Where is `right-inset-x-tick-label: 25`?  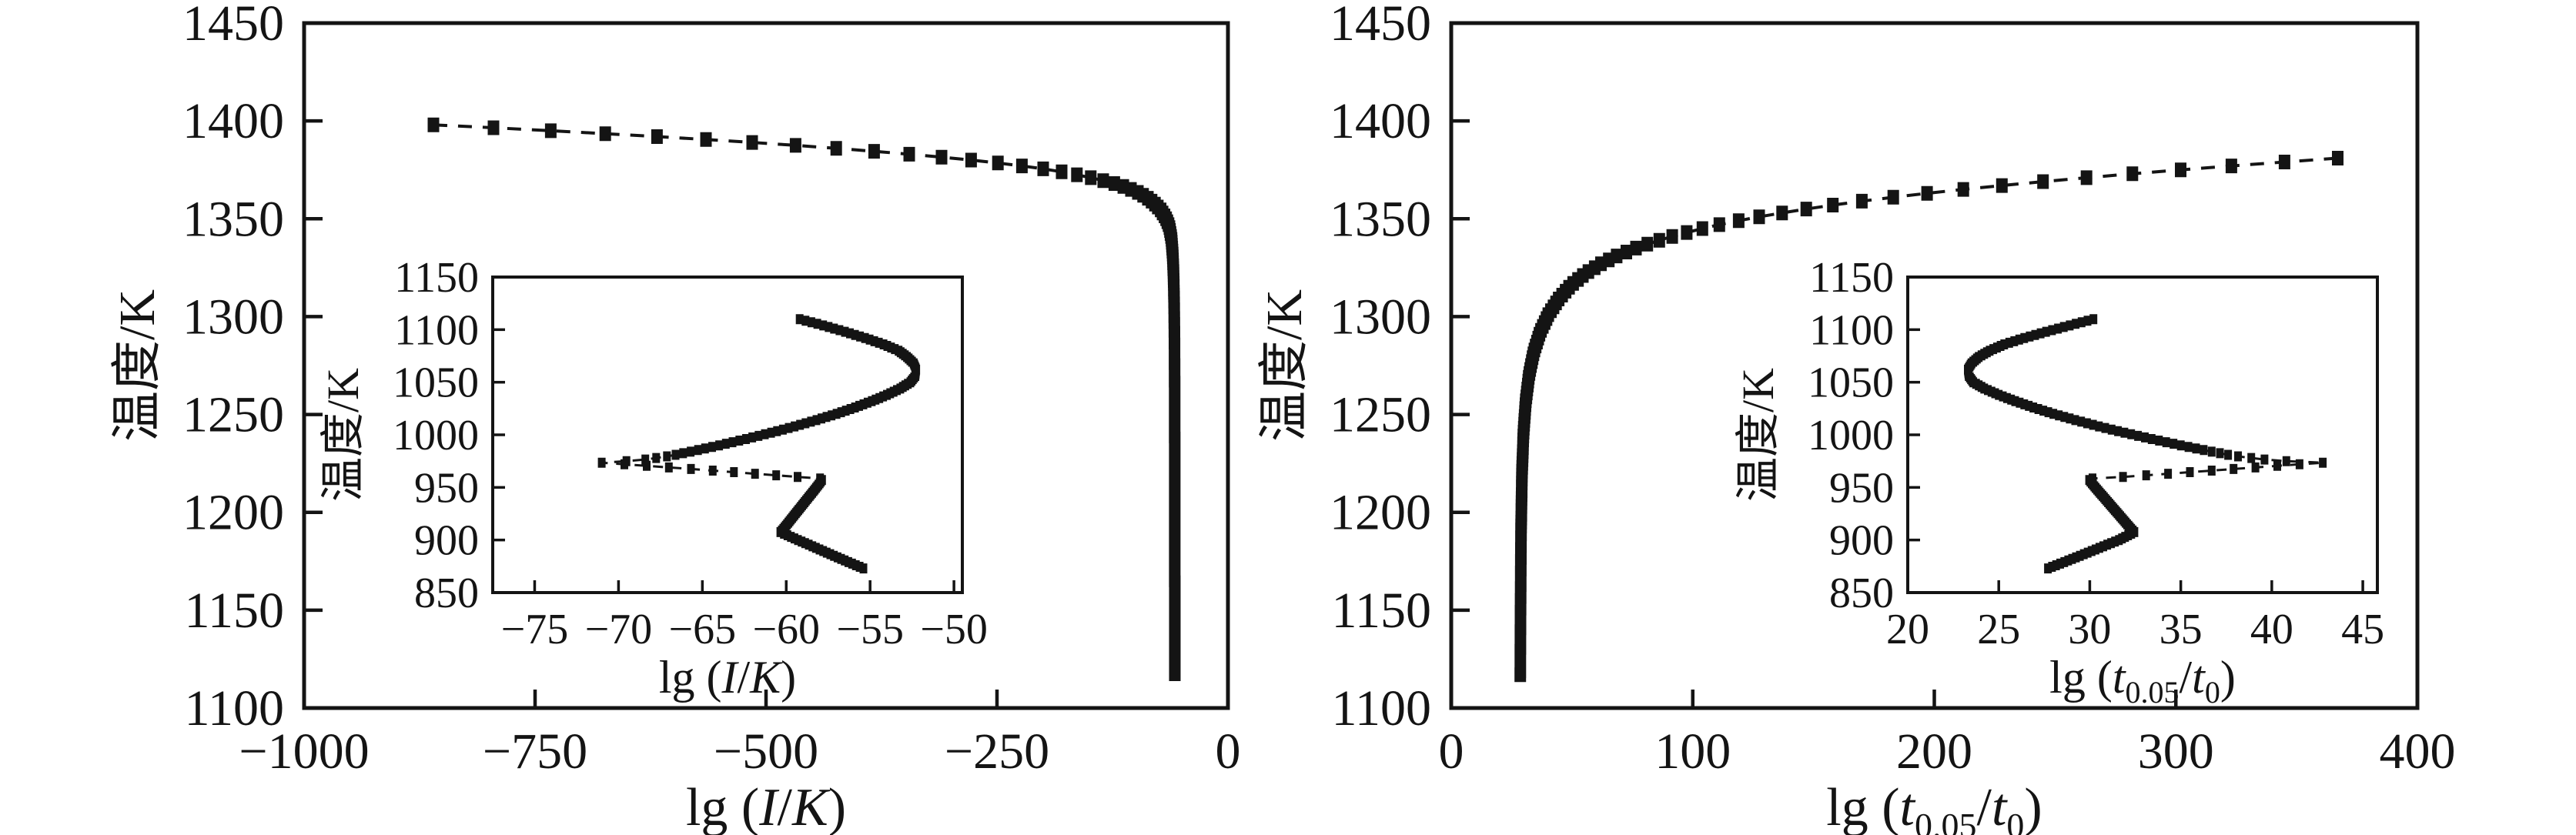
right-inset-x-tick-label: 25 is located at coordinates (1999, 629).